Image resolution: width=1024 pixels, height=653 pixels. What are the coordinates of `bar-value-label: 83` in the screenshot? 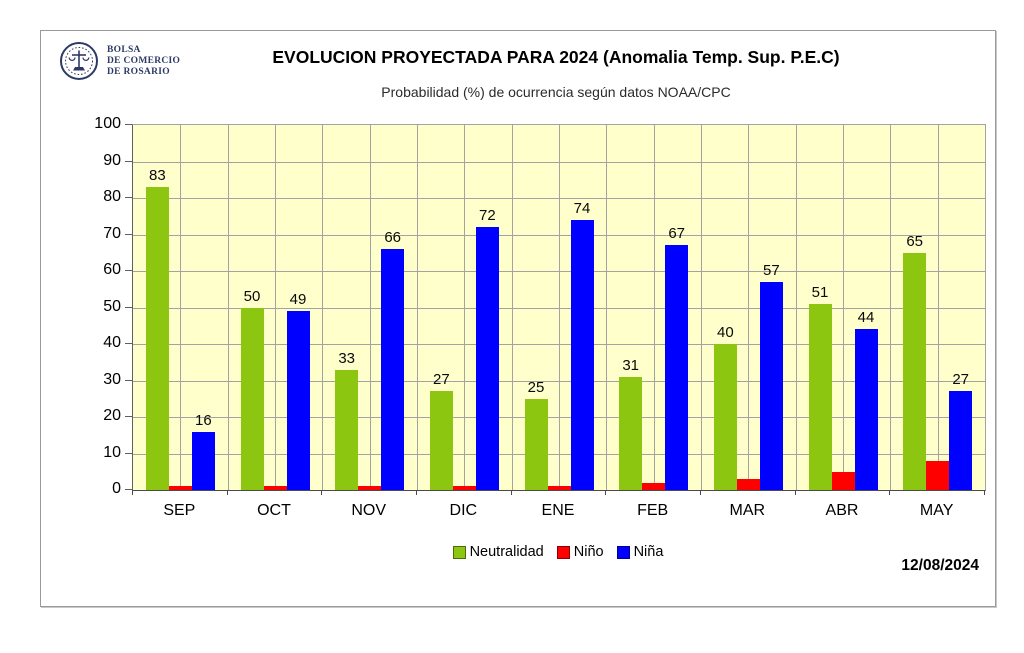 It's located at (157, 176).